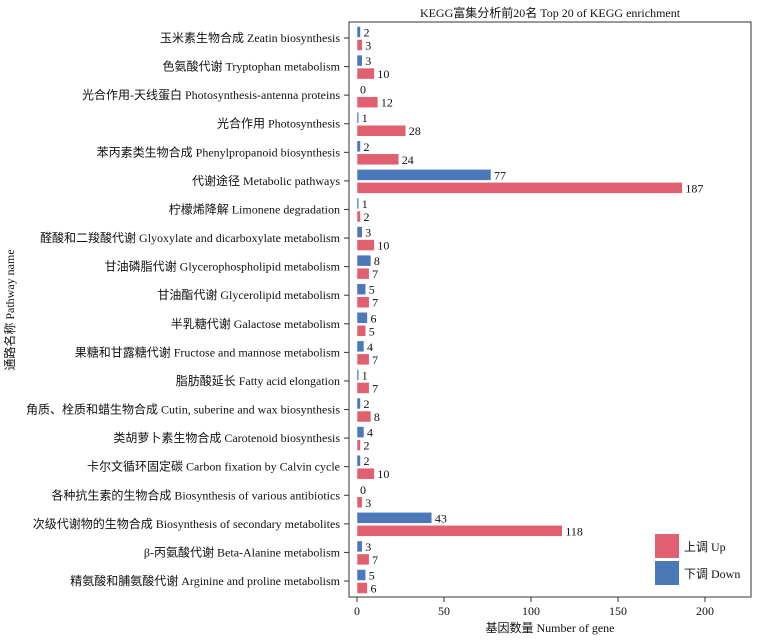 Image resolution: width=759 pixels, height=643 pixels. What do you see at coordinates (248, 294) in the screenshot?
I see `category-label: 甘油酯代谢 Glycerolipid metabolism` at bounding box center [248, 294].